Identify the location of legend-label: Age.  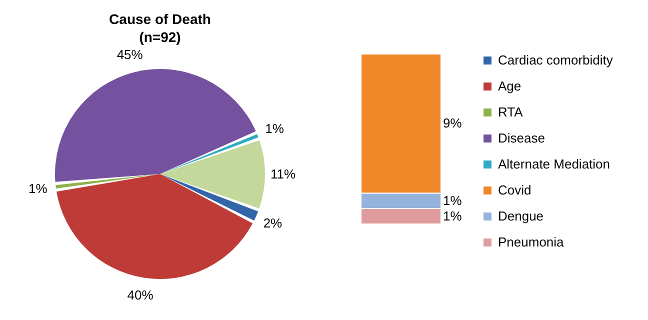
(510, 86).